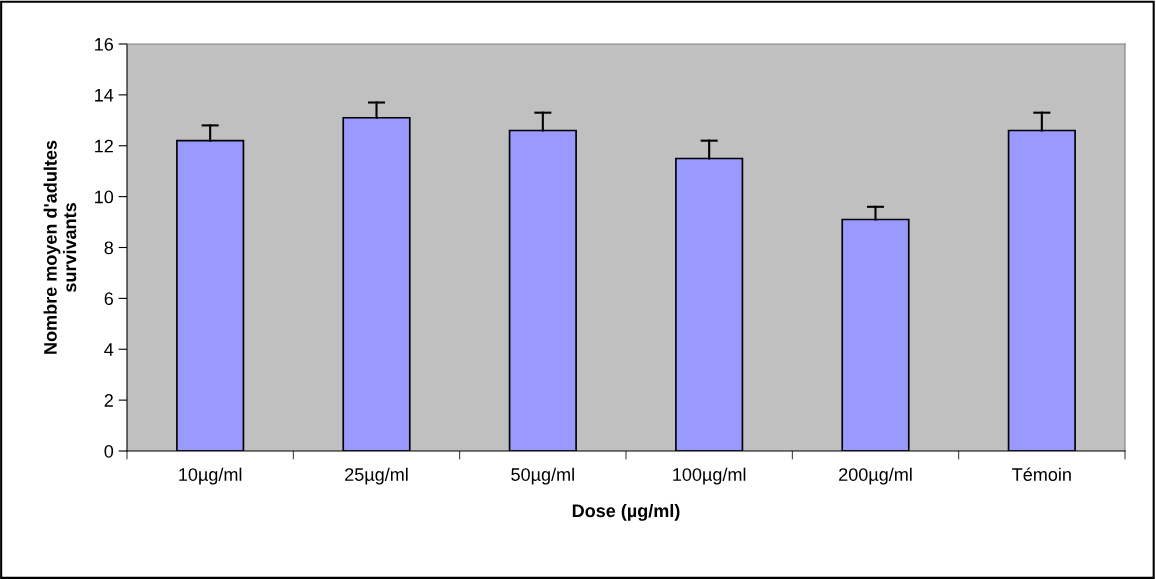  Describe the element at coordinates (104, 44) in the screenshot. I see `y-tick-label: 16` at that location.